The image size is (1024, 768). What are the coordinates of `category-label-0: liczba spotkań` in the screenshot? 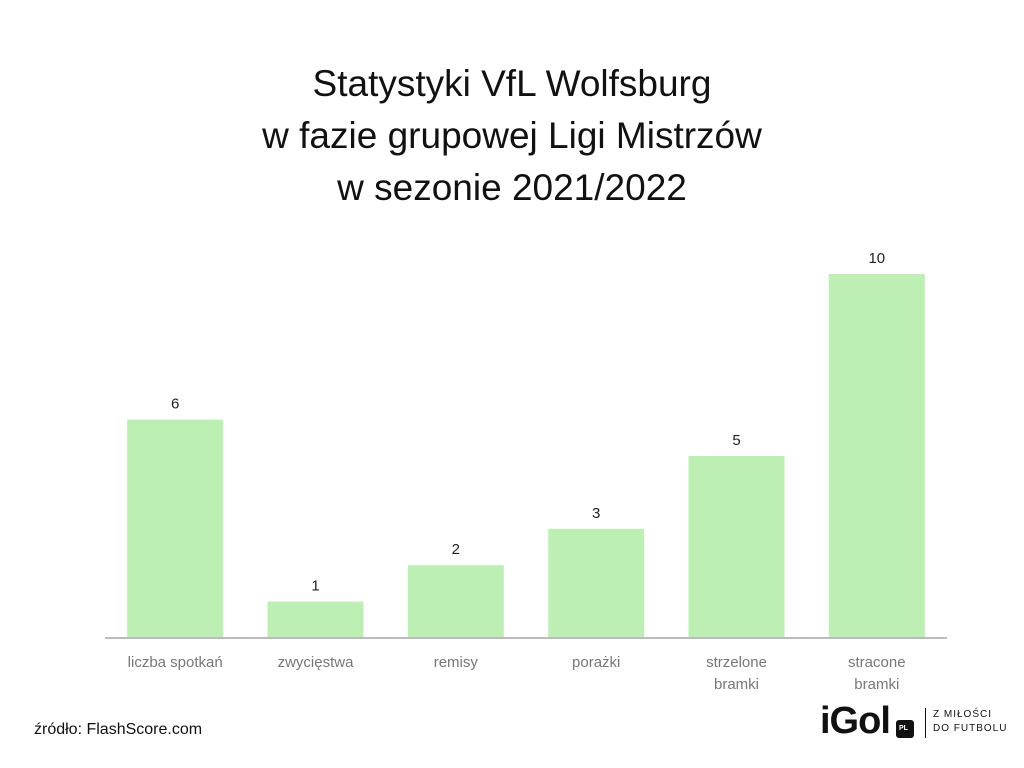 It's located at (175, 662).